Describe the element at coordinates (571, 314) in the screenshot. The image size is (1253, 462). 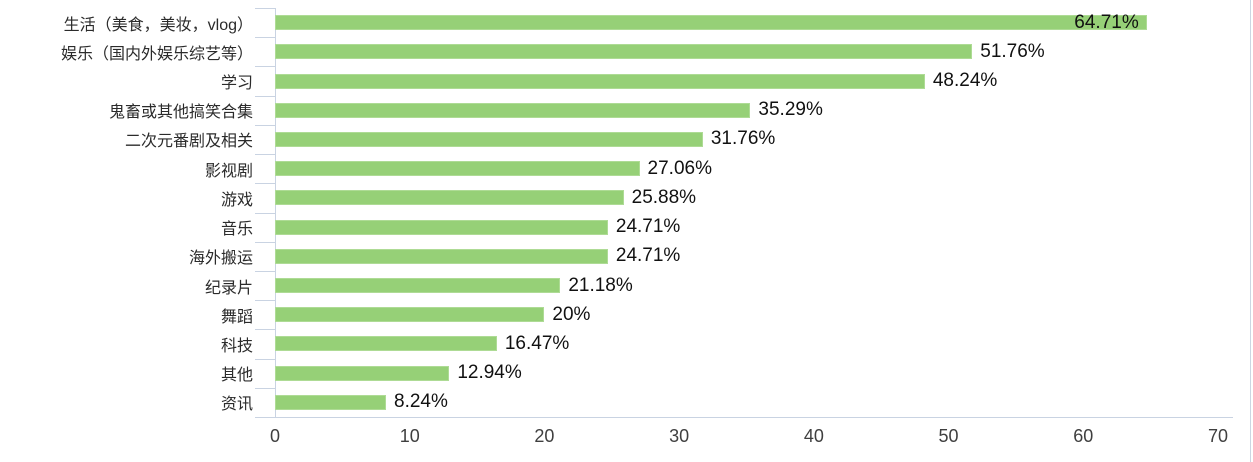
I see `value-label: 20%` at that location.